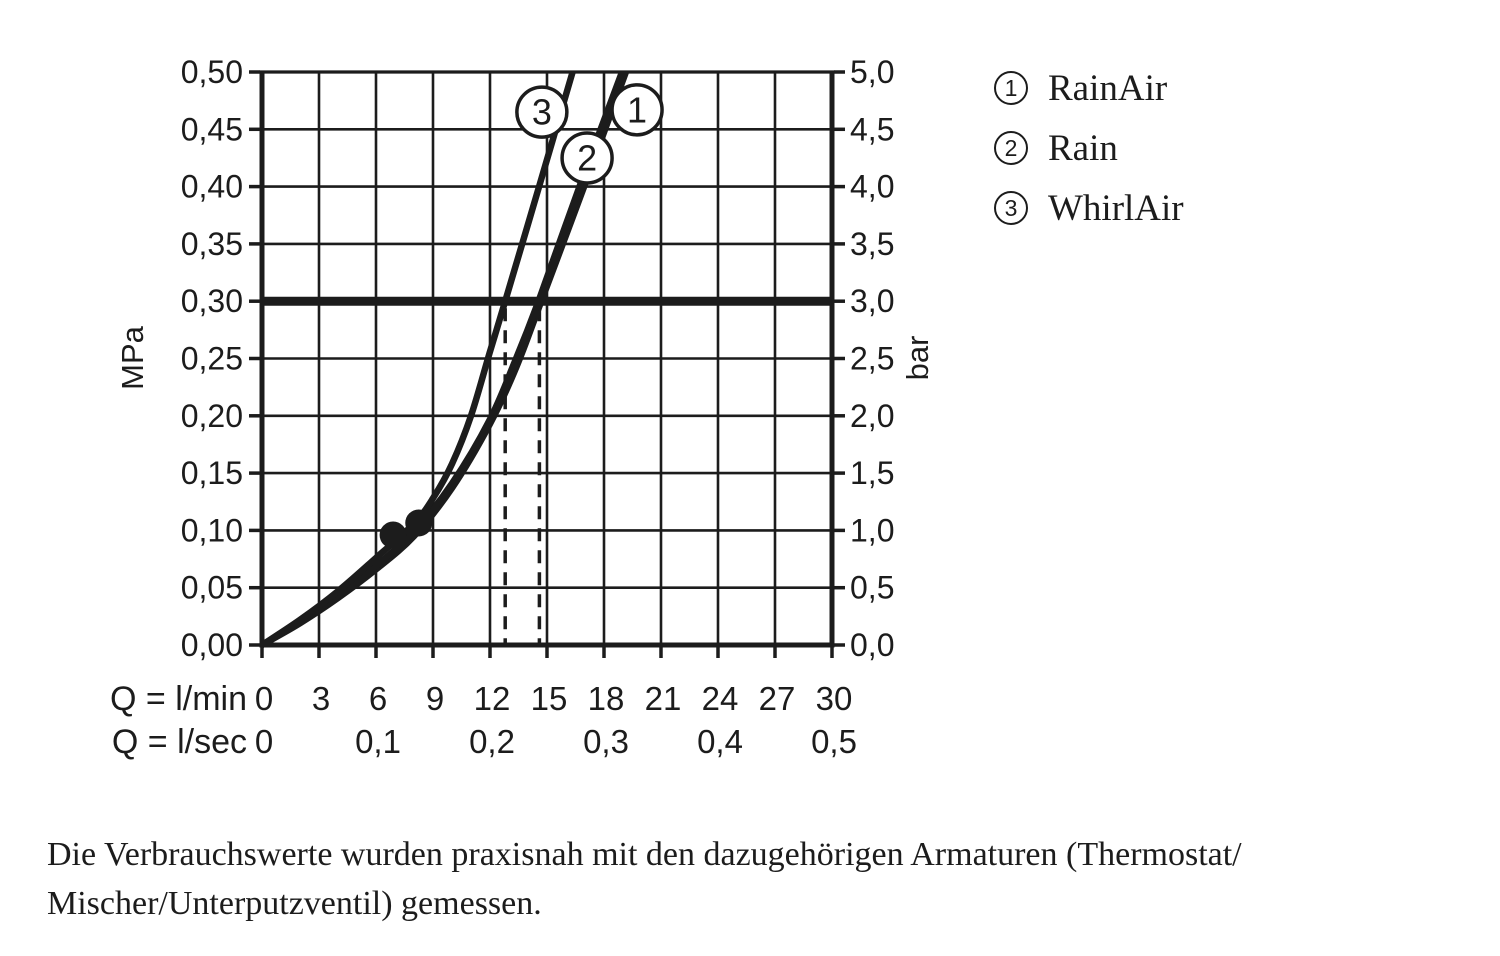 The width and height of the screenshot is (1500, 956). I want to click on left-axis-tick-label: 0,20, so click(212, 416).